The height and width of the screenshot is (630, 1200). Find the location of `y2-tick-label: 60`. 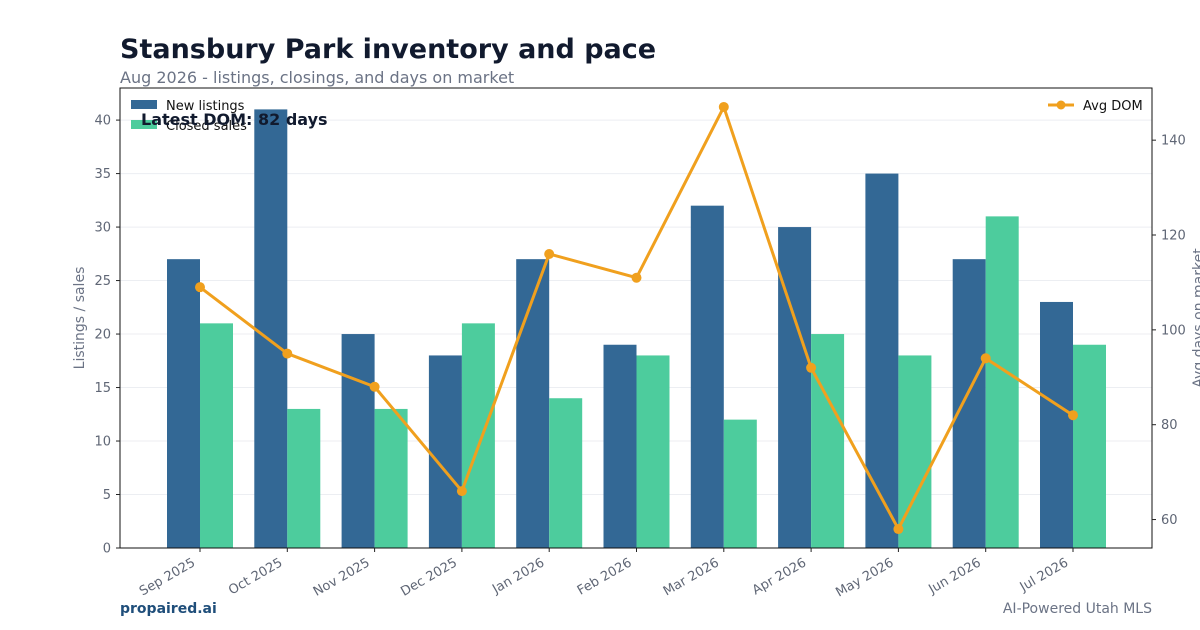

y2-tick-label: 60 is located at coordinates (1169, 520).